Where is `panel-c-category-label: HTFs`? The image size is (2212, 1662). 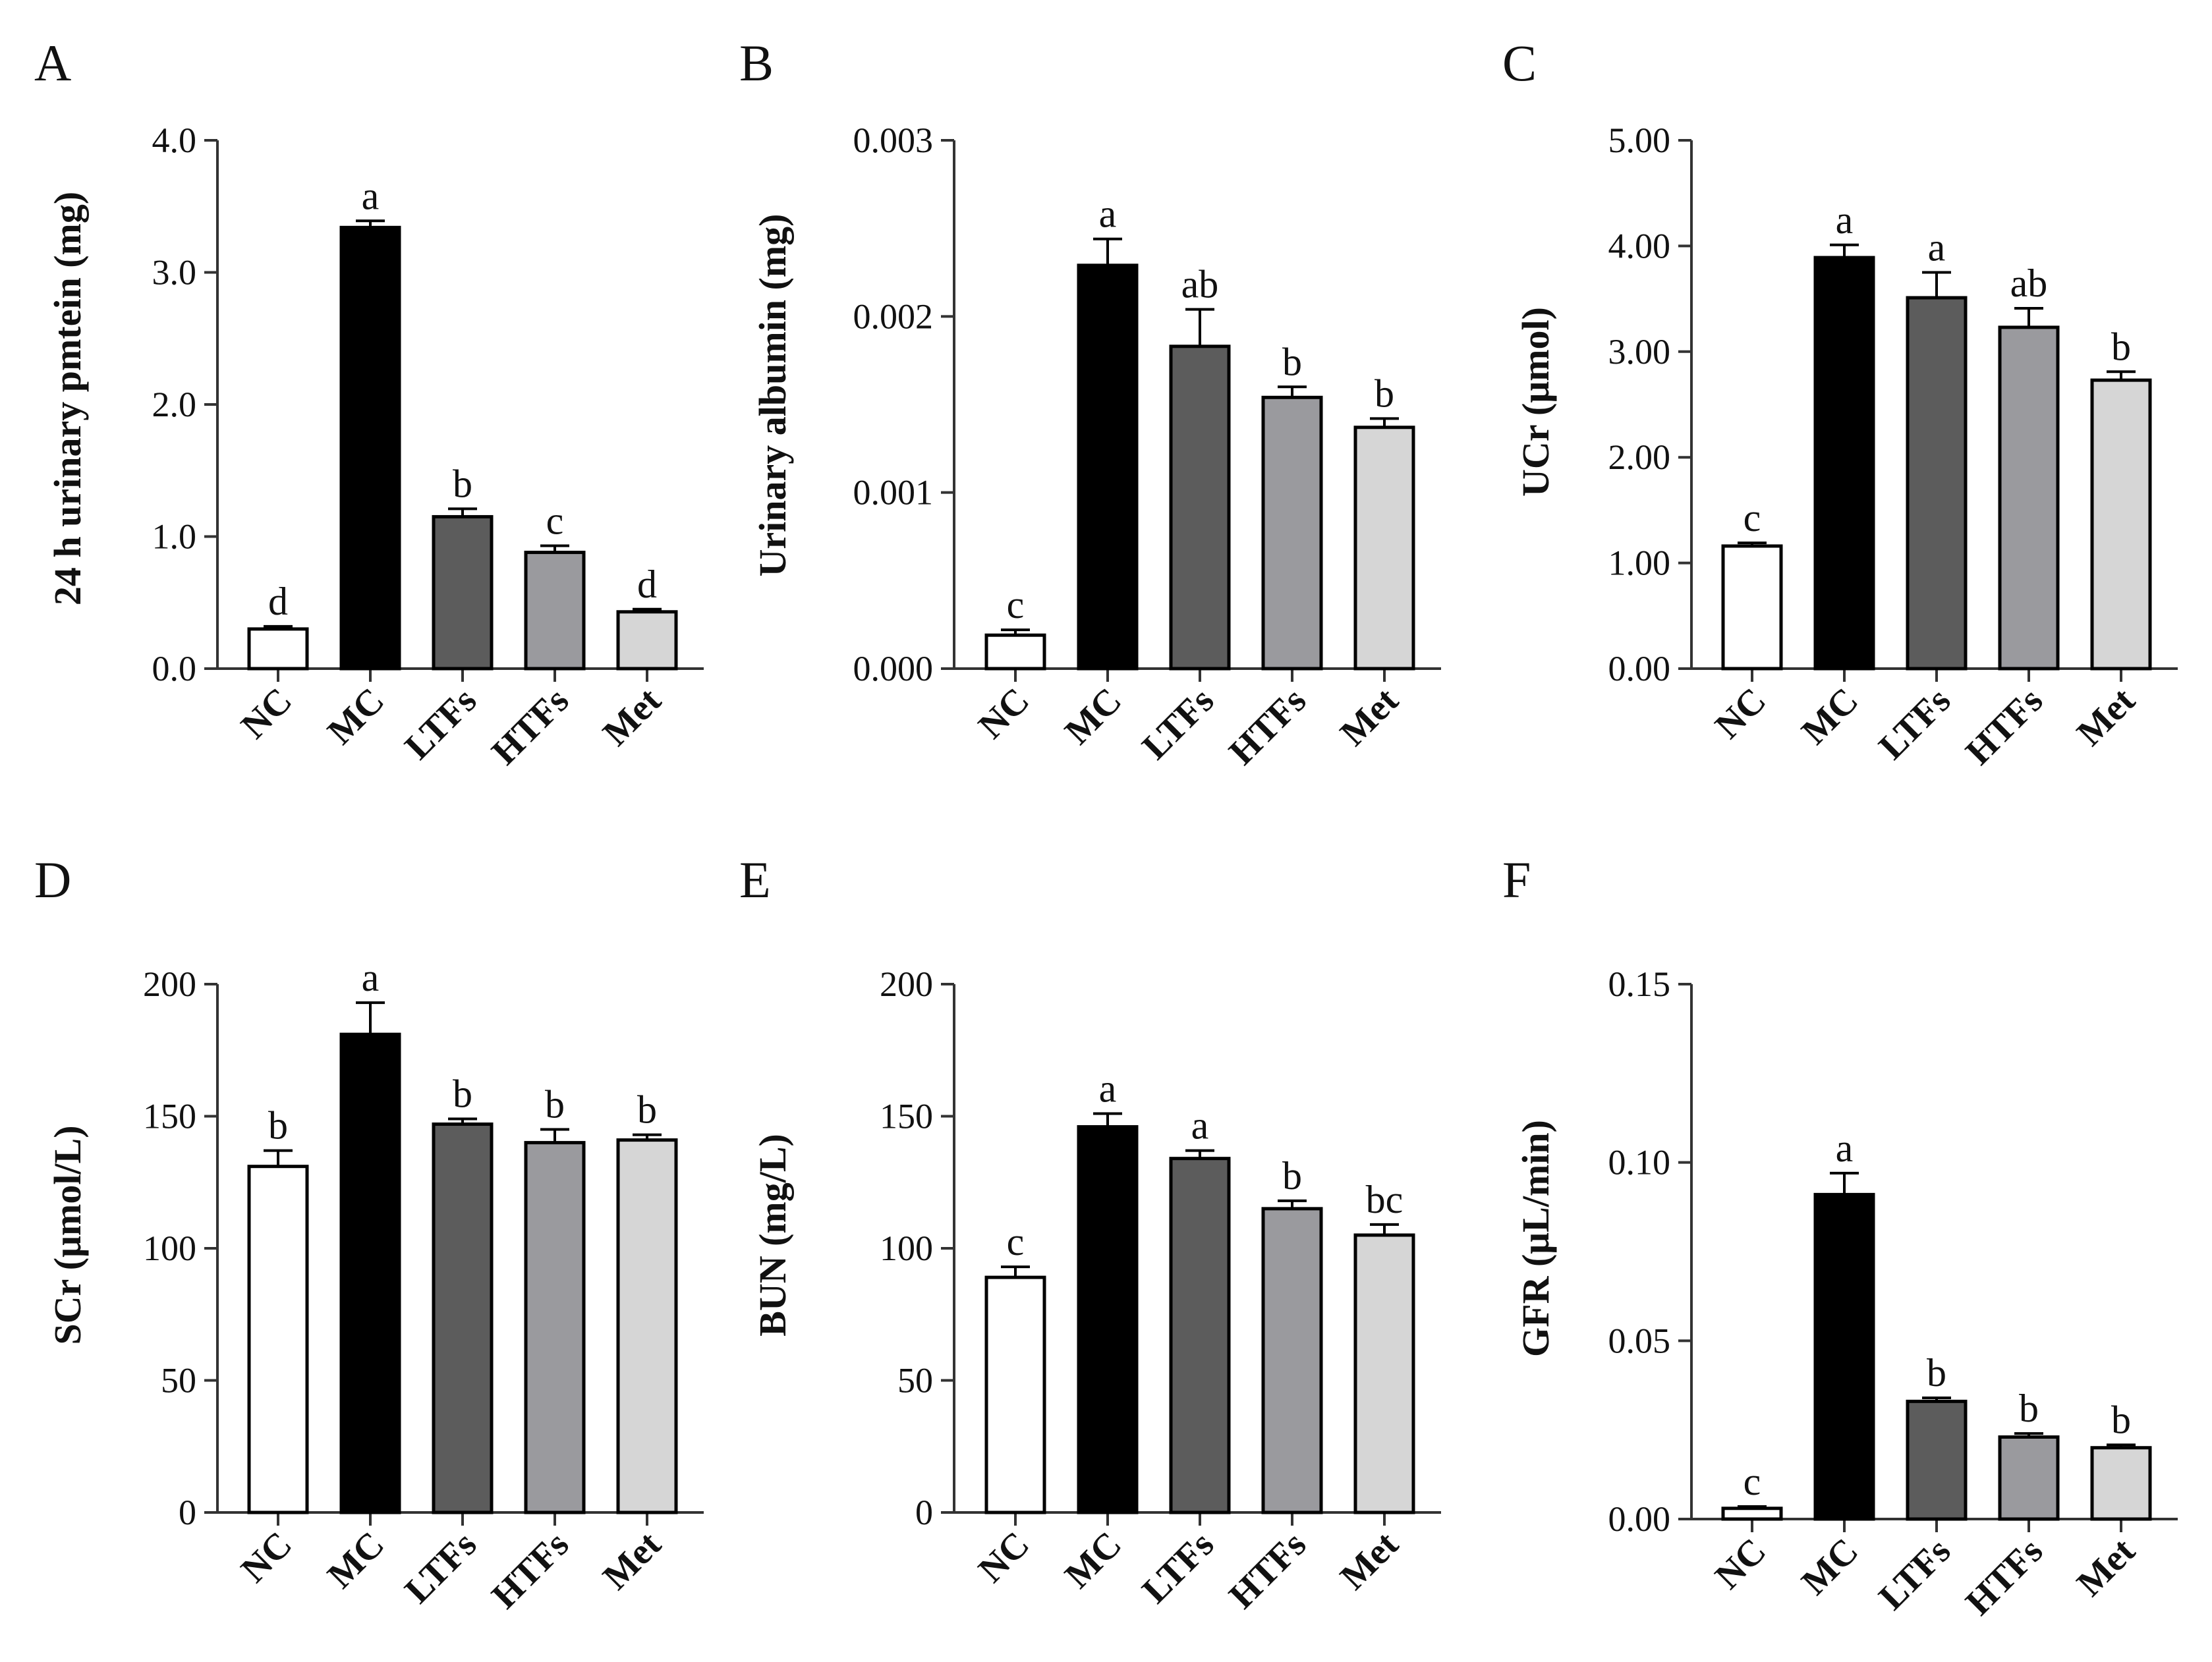
panel-c-category-label: HTFs is located at coordinates (2004, 726).